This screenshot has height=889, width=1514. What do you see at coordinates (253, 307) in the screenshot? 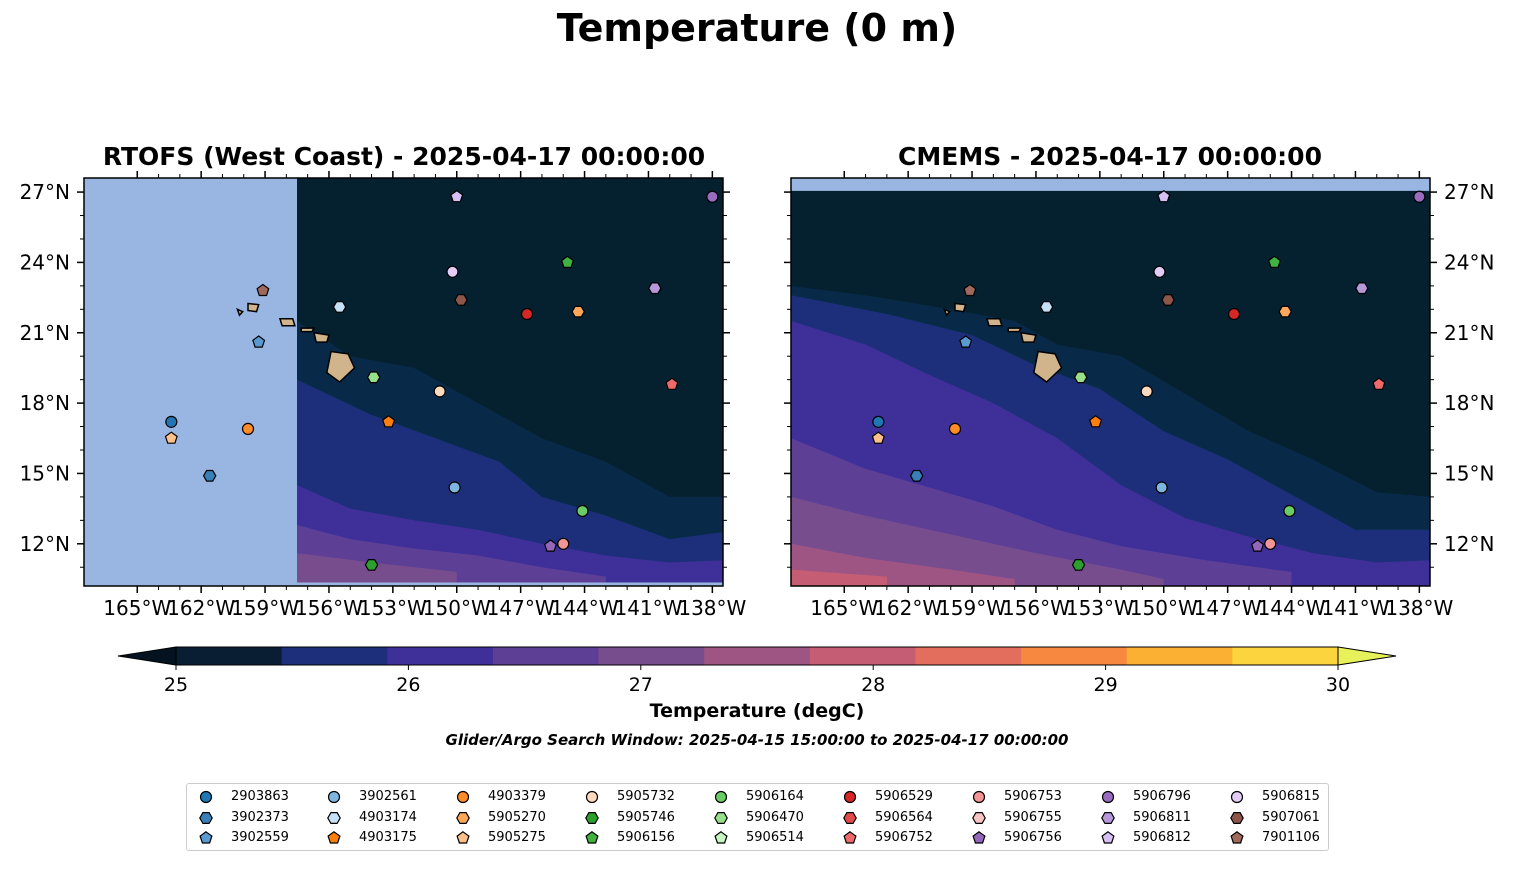
I see `island-kauai` at bounding box center [253, 307].